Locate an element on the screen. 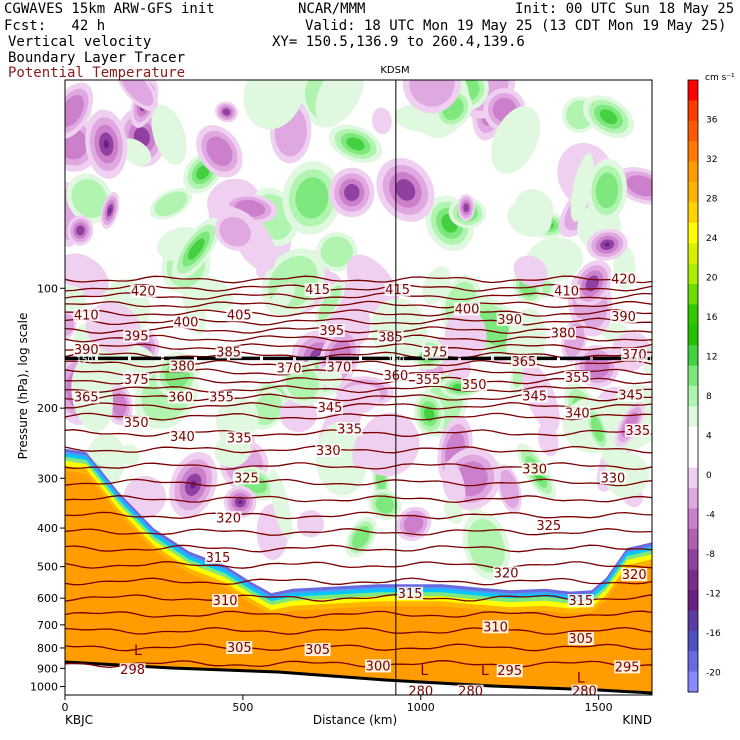 This screenshot has height=740, width=740. x-axis-ticks: 0 500 1000 1500 is located at coordinates (337, 704).